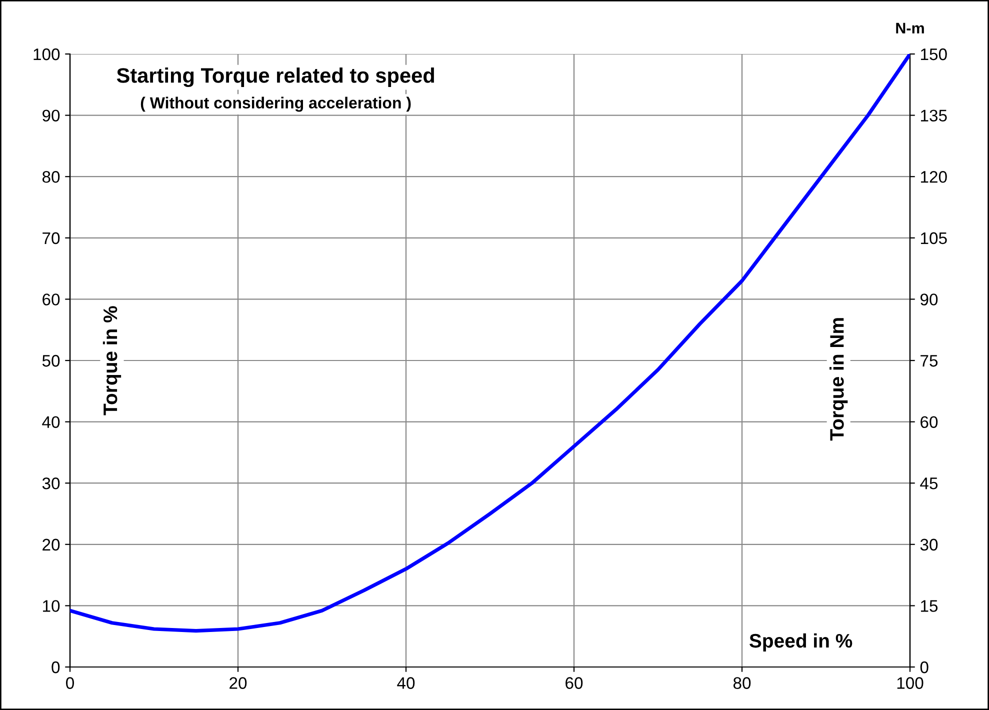  What do you see at coordinates (51, 544) in the screenshot?
I see `y-tick-label: 20` at bounding box center [51, 544].